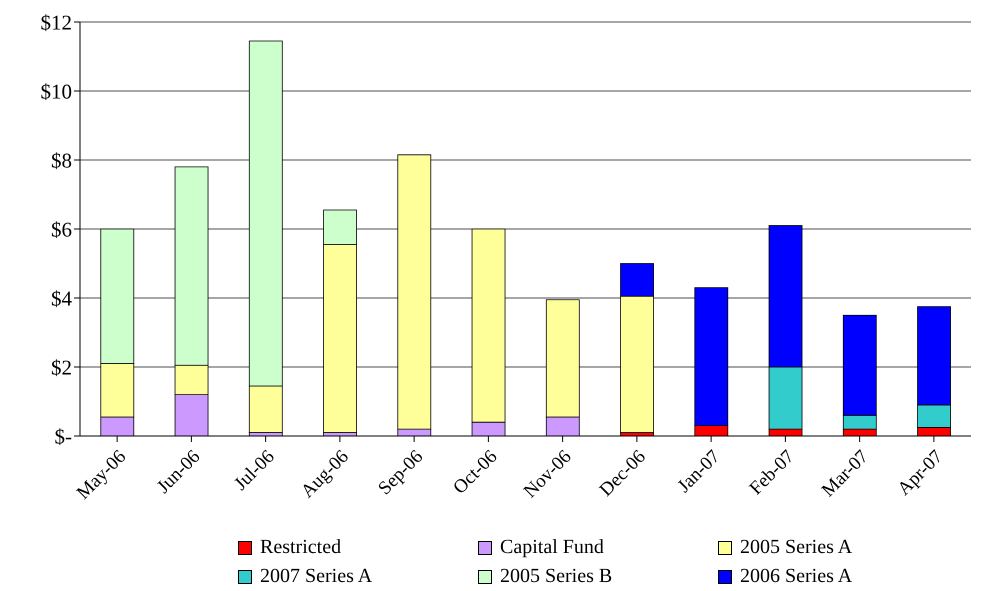  What do you see at coordinates (552, 547) in the screenshot?
I see `legend-label: Capital Fund` at bounding box center [552, 547].